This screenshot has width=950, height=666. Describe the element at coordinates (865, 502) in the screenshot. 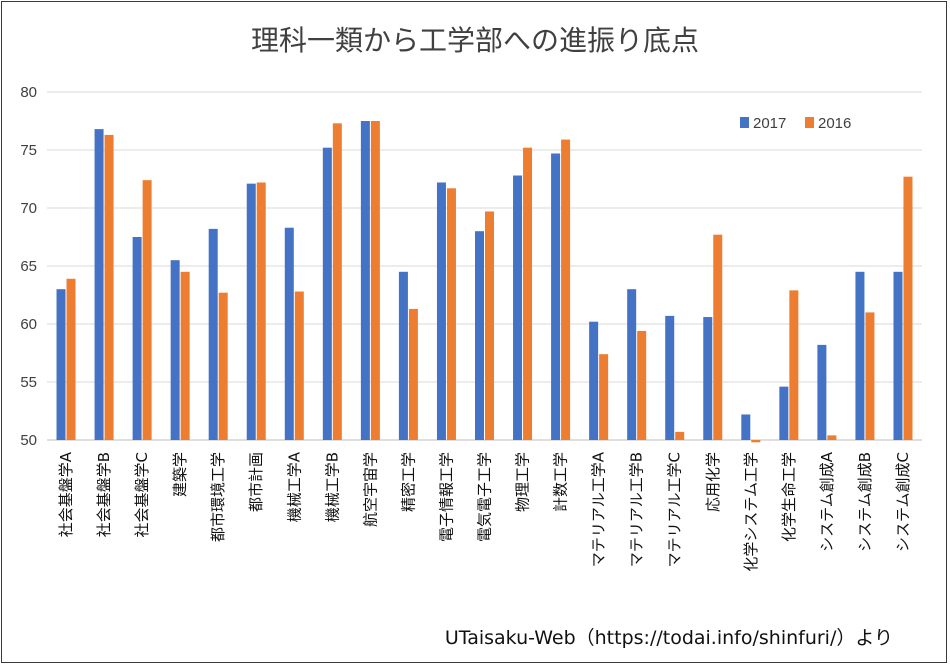

I see `x-tick-label: システム創成B` at that location.